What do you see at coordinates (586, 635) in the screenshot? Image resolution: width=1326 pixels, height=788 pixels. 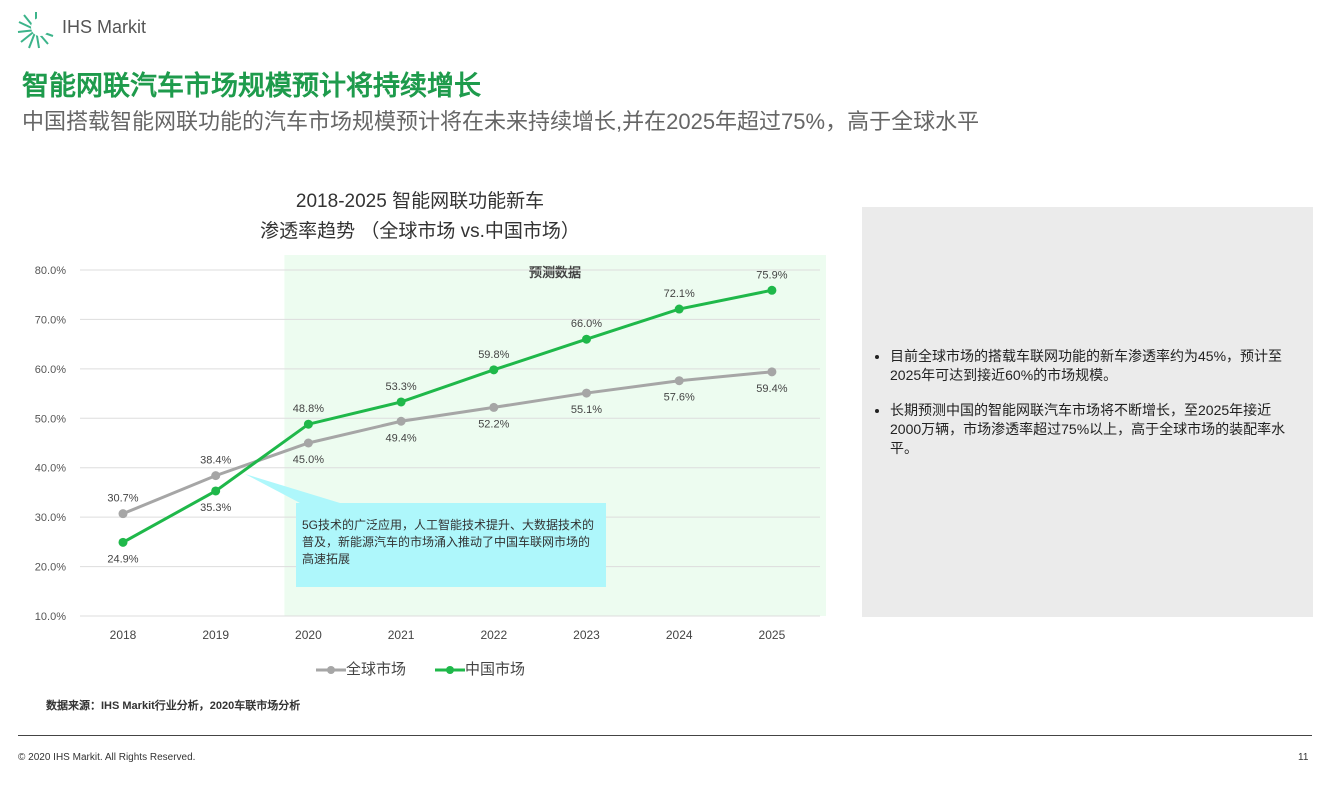 I see `x-tick-label: 2023` at bounding box center [586, 635].